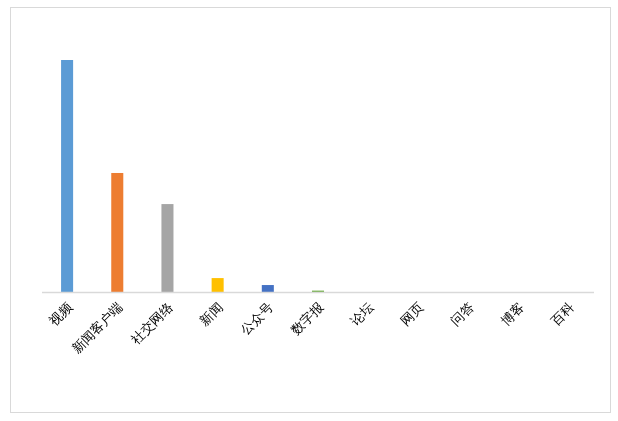 The image size is (618, 421). What do you see at coordinates (563, 315) in the screenshot?
I see `x-tick-label: 百科` at bounding box center [563, 315].